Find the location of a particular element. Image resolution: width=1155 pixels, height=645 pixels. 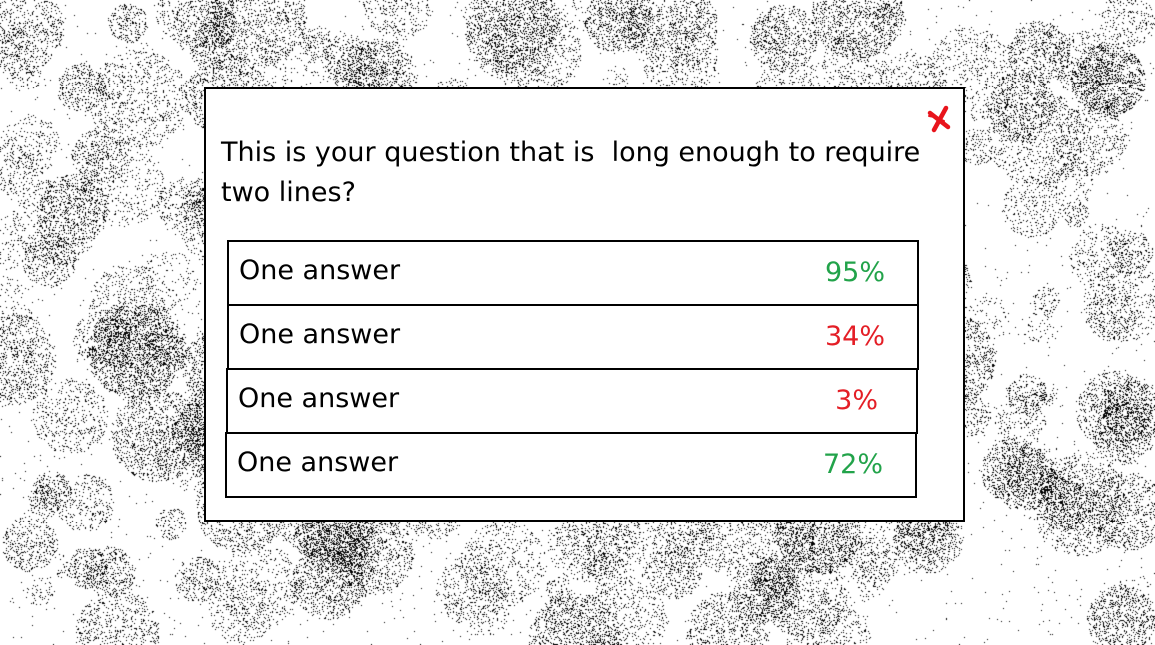

close-button is located at coordinates (939, 118).